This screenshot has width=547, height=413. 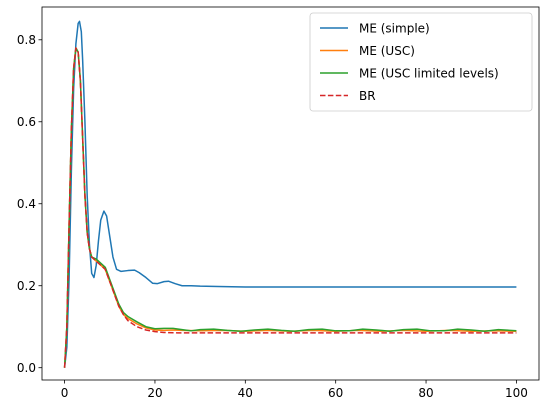 What do you see at coordinates (26, 204) in the screenshot?
I see `y-tick-label: 0.4` at bounding box center [26, 204].